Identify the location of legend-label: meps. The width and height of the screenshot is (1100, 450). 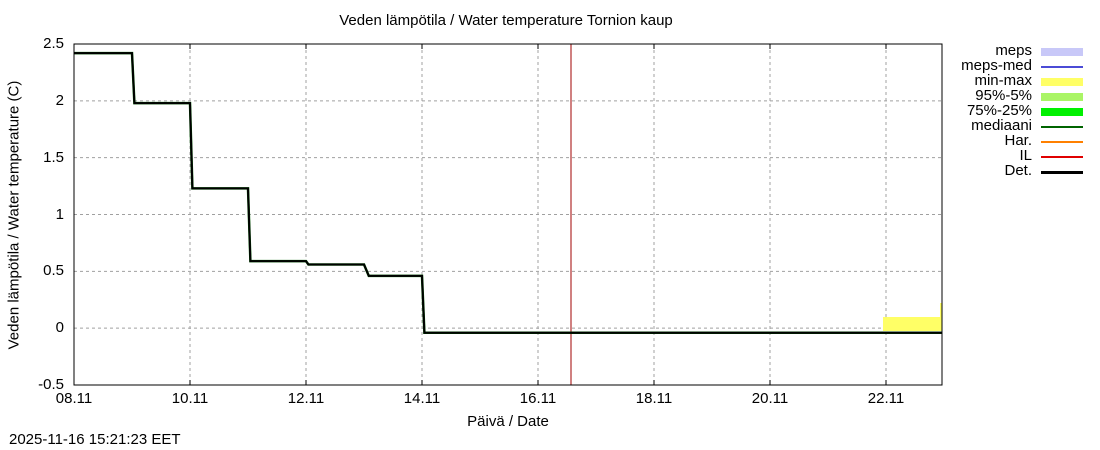
(1013, 50).